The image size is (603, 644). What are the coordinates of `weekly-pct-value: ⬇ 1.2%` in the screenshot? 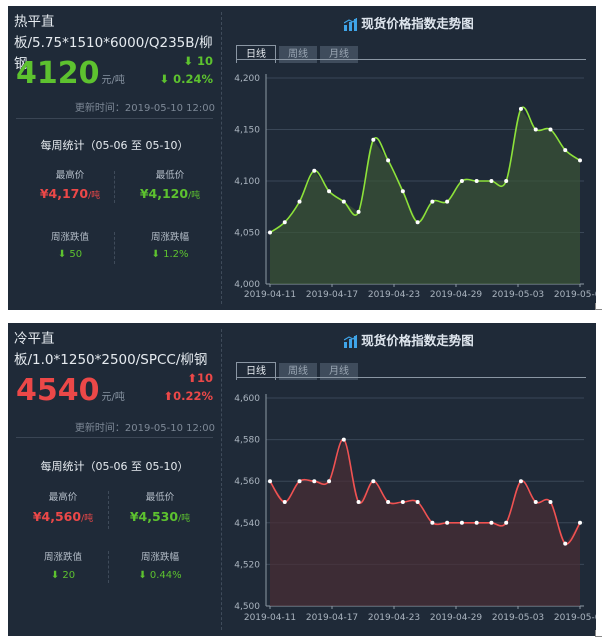 It's located at (170, 254).